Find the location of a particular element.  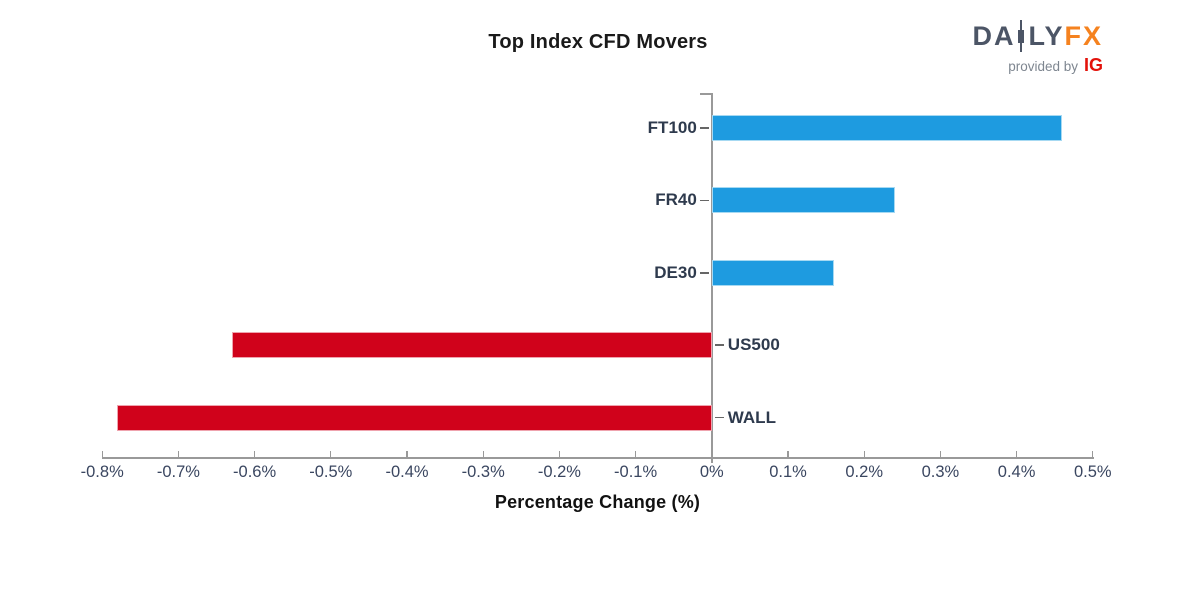

bar-de30 is located at coordinates (772, 272).